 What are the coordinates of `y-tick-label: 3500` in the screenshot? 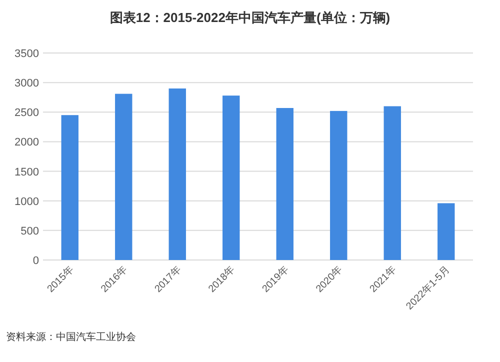 It's located at (26, 54).